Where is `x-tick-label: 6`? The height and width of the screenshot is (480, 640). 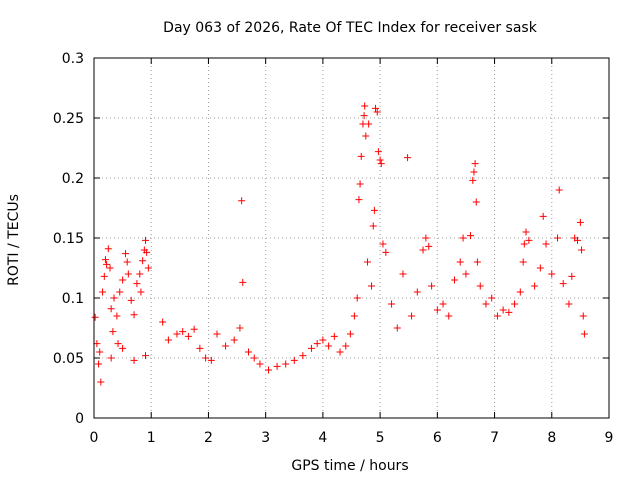
x-tick-label: 6 is located at coordinates (437, 438).